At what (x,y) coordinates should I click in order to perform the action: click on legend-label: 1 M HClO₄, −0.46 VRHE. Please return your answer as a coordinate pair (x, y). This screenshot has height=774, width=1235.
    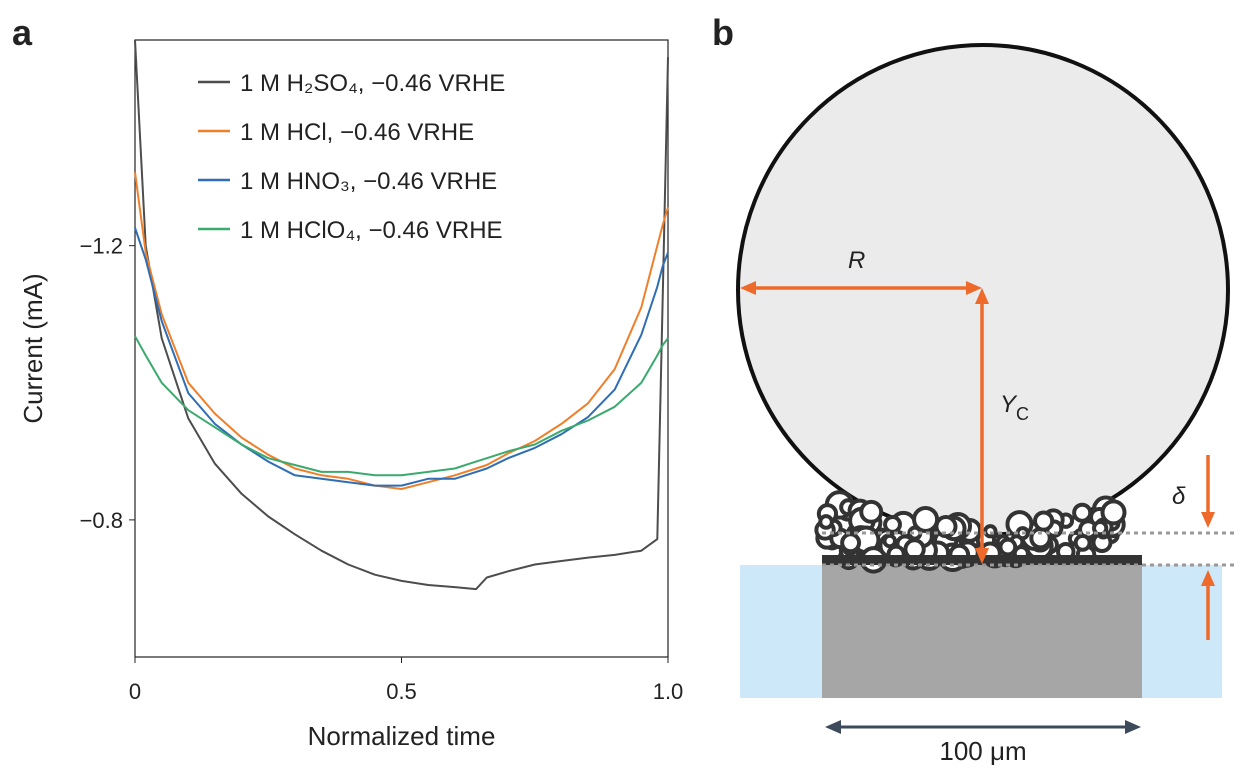
    Looking at the image, I should click on (371, 230).